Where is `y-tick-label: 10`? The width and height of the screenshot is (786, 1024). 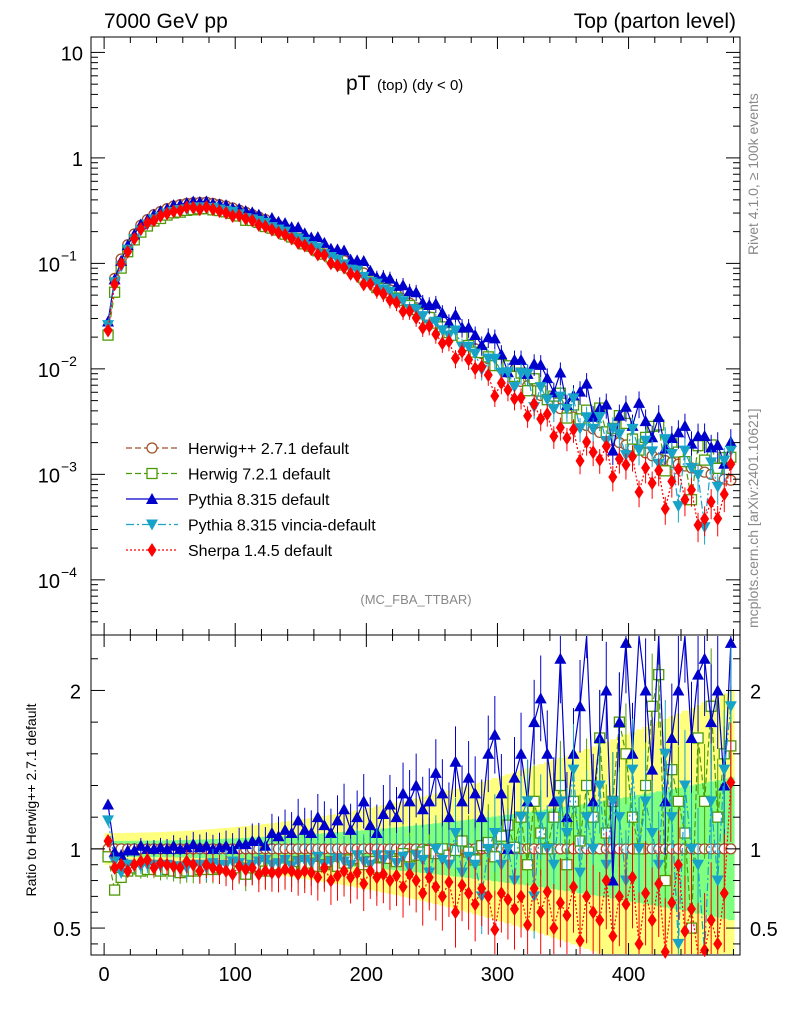 y-tick-label: 10 is located at coordinates (72, 54).